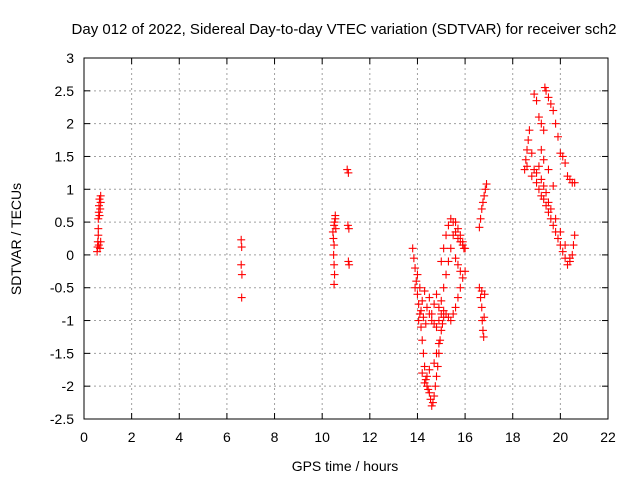 This screenshot has width=640, height=480. Describe the element at coordinates (62, 353) in the screenshot. I see `y-tick-label: -1.5` at that location.